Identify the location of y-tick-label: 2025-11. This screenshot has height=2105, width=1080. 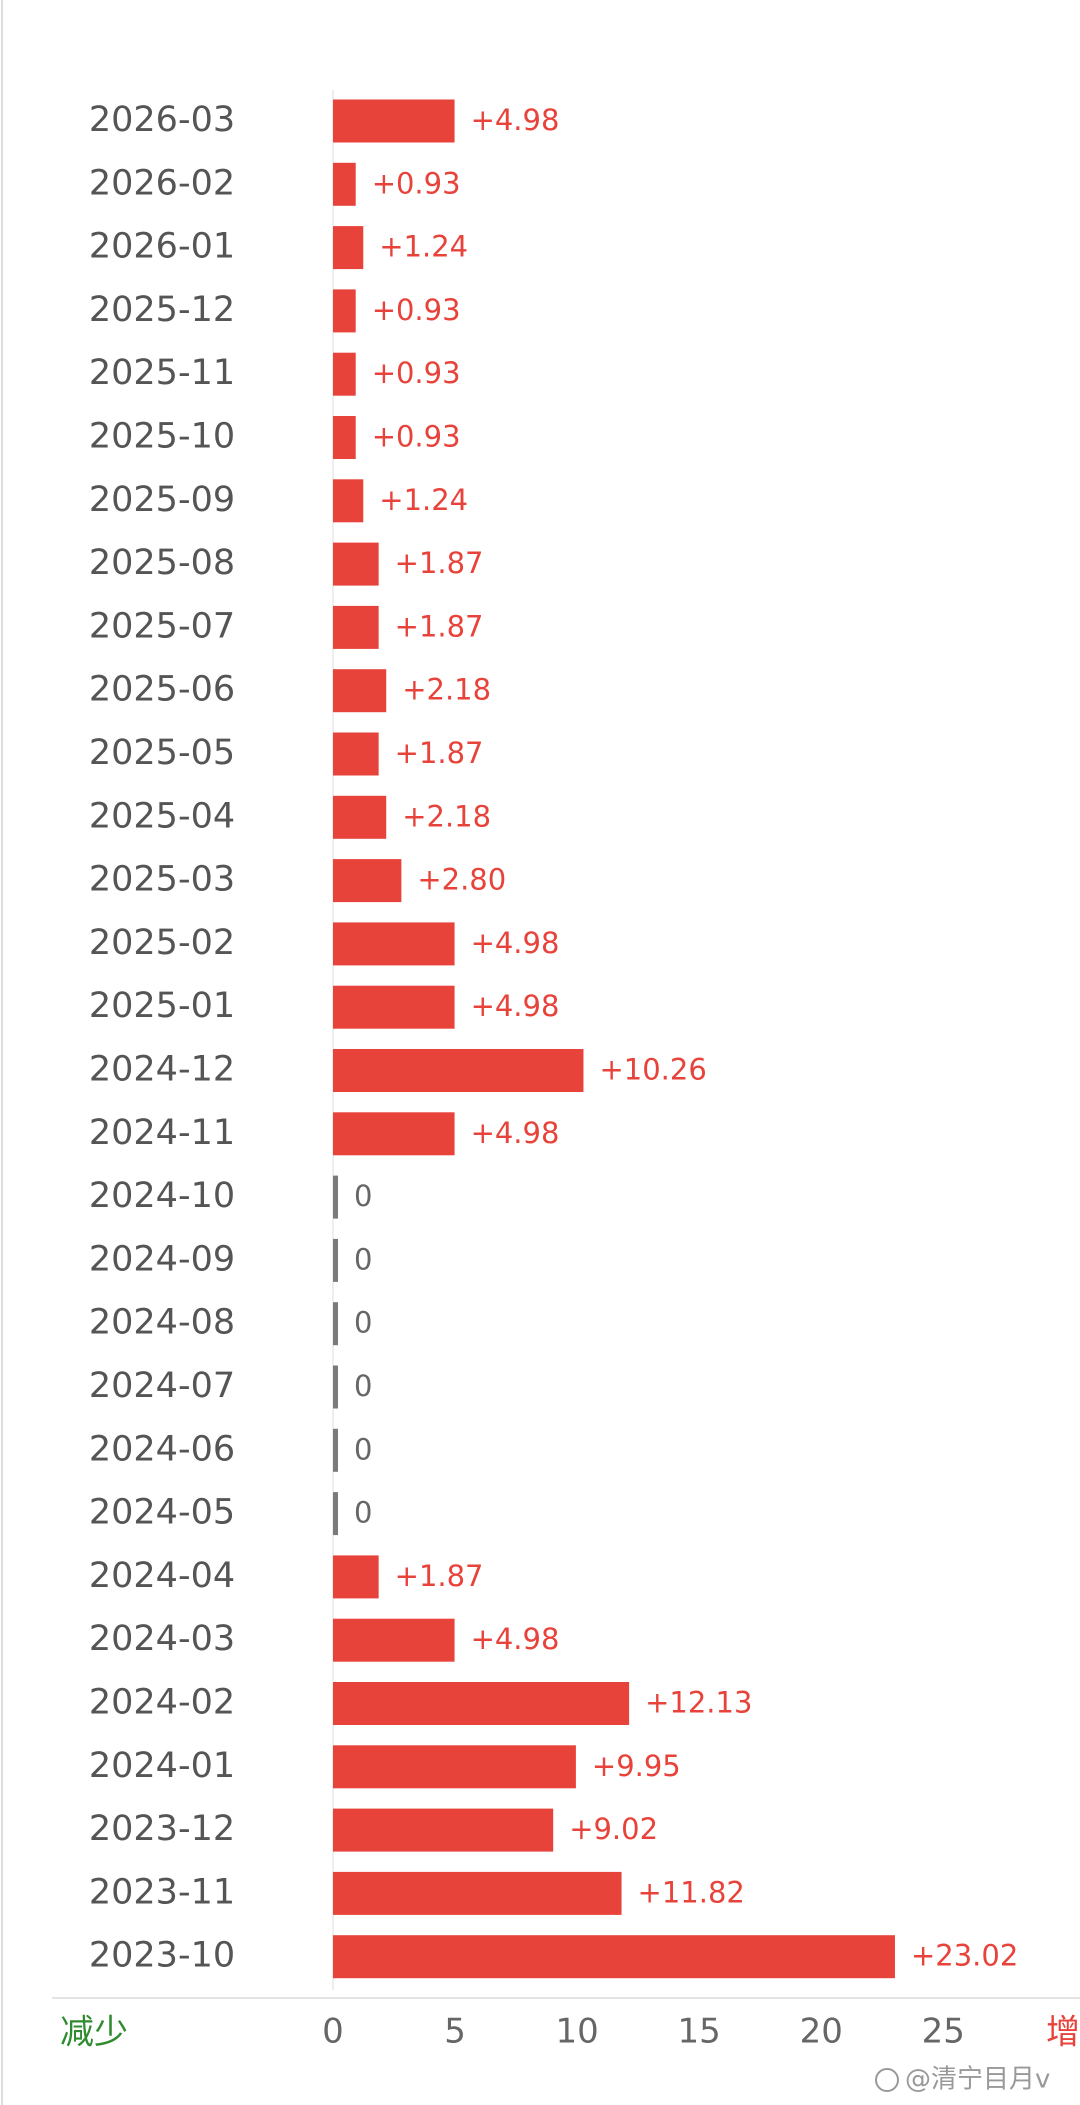
(162, 373).